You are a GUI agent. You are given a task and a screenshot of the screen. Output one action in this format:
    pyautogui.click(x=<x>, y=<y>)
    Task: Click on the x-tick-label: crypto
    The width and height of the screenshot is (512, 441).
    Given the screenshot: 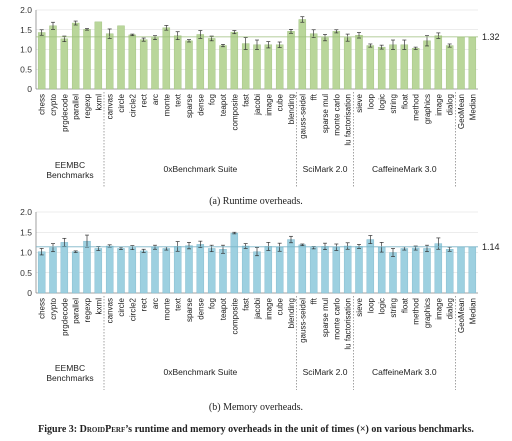 What is the action you would take?
    pyautogui.click(x=53, y=104)
    